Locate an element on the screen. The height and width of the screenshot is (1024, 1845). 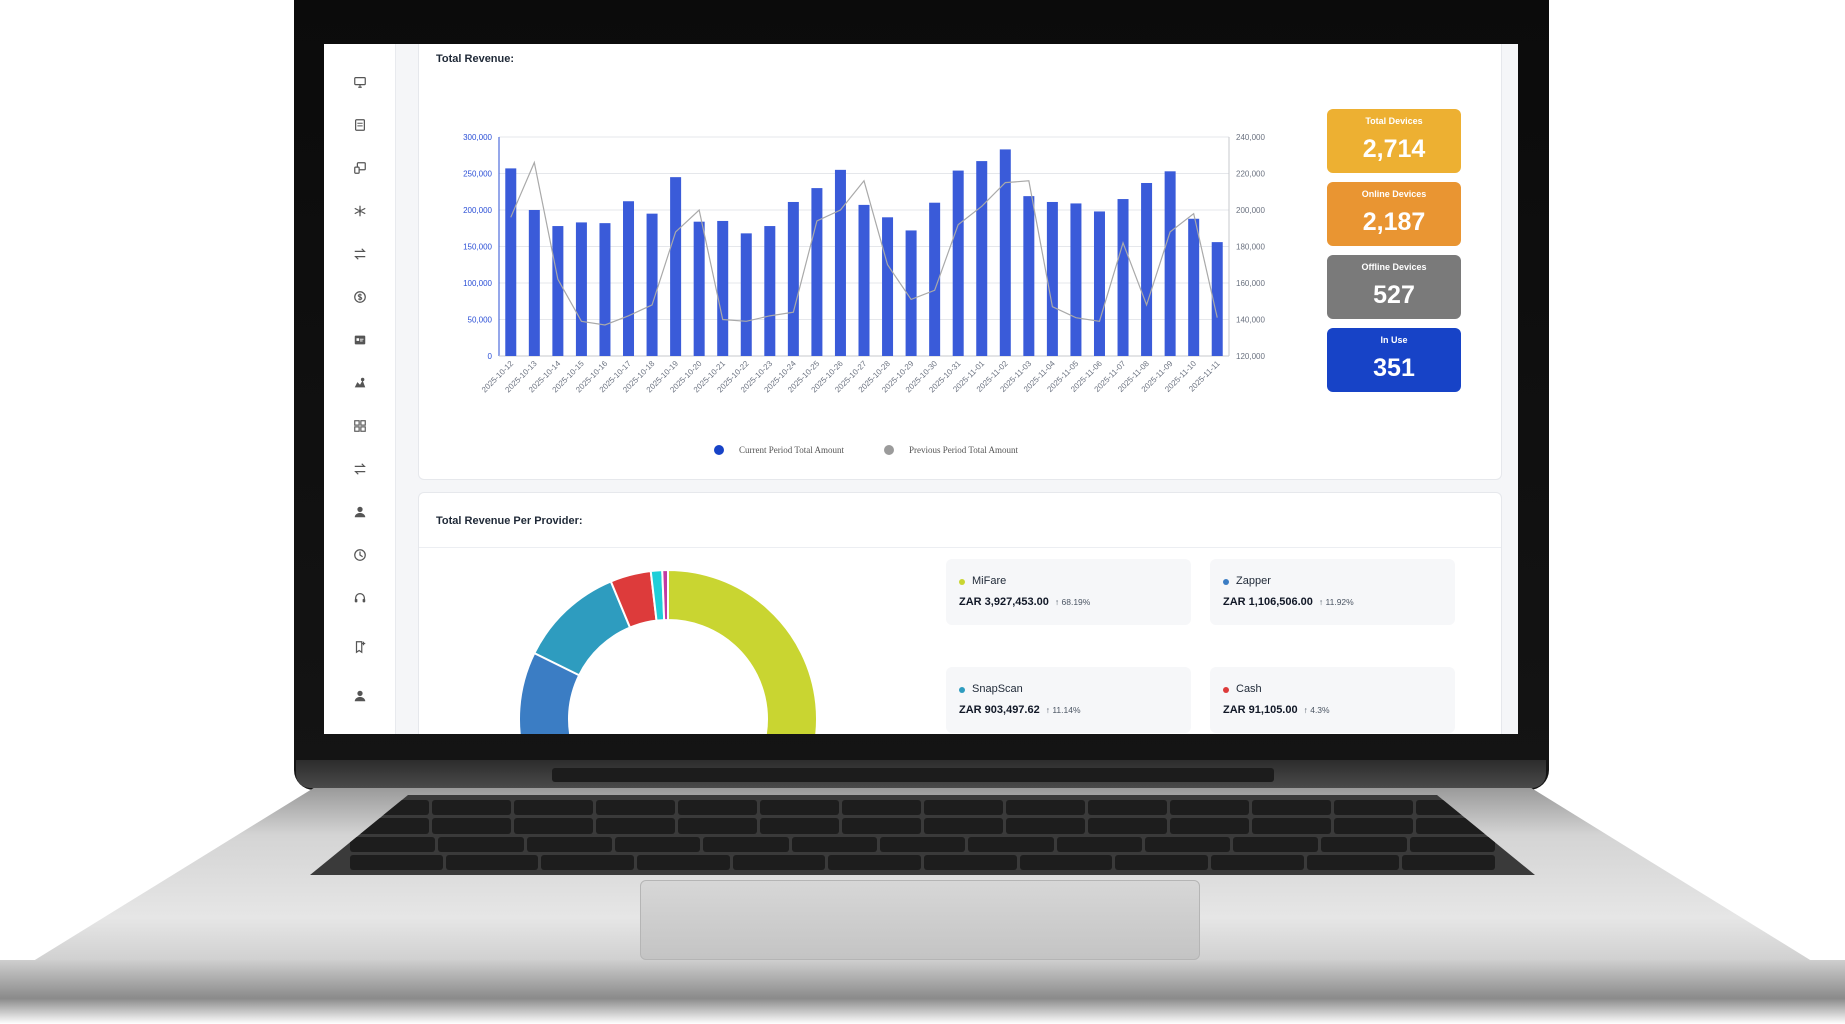
y-right-tick-label: 140,000 is located at coordinates (1250, 320).